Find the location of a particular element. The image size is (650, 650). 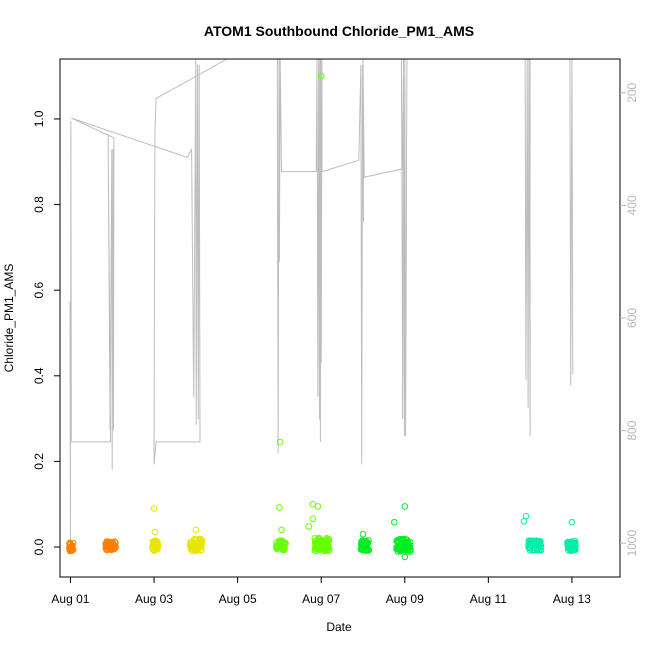

x-tick-label: Aug 13 is located at coordinates (572, 599).